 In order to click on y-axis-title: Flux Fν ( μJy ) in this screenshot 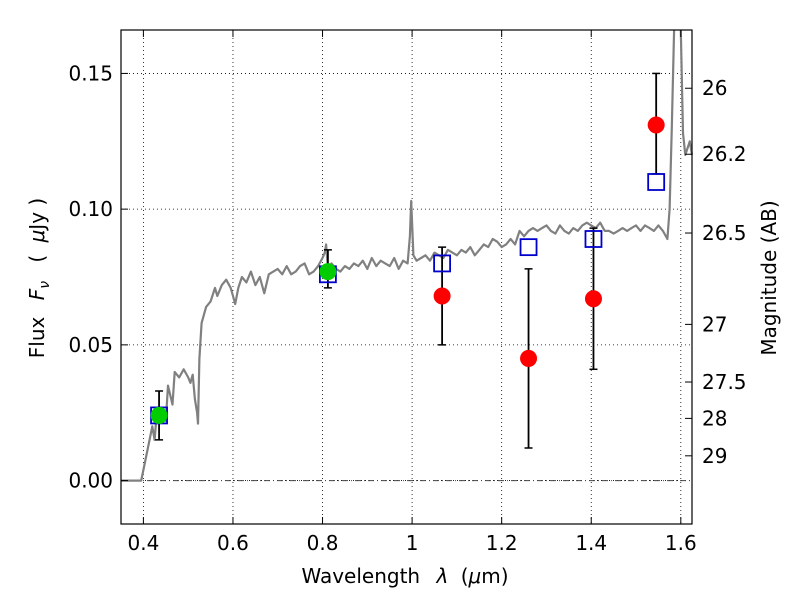, I will do `click(39, 278)`.